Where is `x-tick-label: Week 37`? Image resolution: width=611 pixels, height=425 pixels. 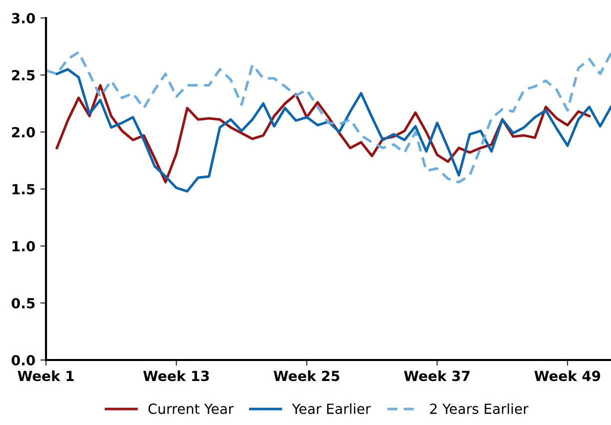
x-tick-label: Week 37 is located at coordinates (437, 376).